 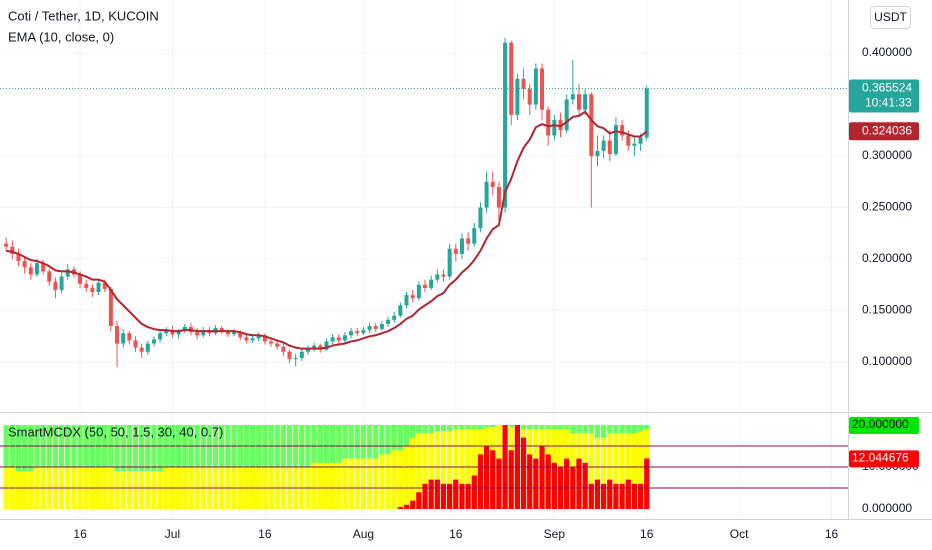 What do you see at coordinates (887, 88) in the screenshot?
I see `price-tag-label: 0.365524` at bounding box center [887, 88].